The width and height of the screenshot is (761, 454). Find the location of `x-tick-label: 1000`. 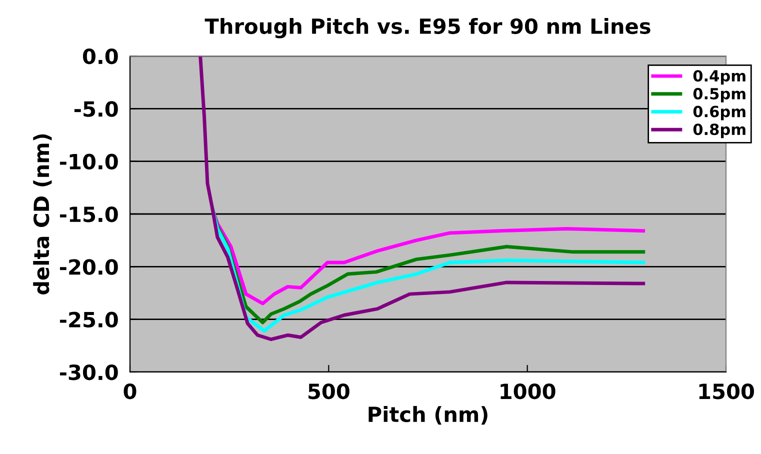

x-tick-label: 1000 is located at coordinates (528, 391).